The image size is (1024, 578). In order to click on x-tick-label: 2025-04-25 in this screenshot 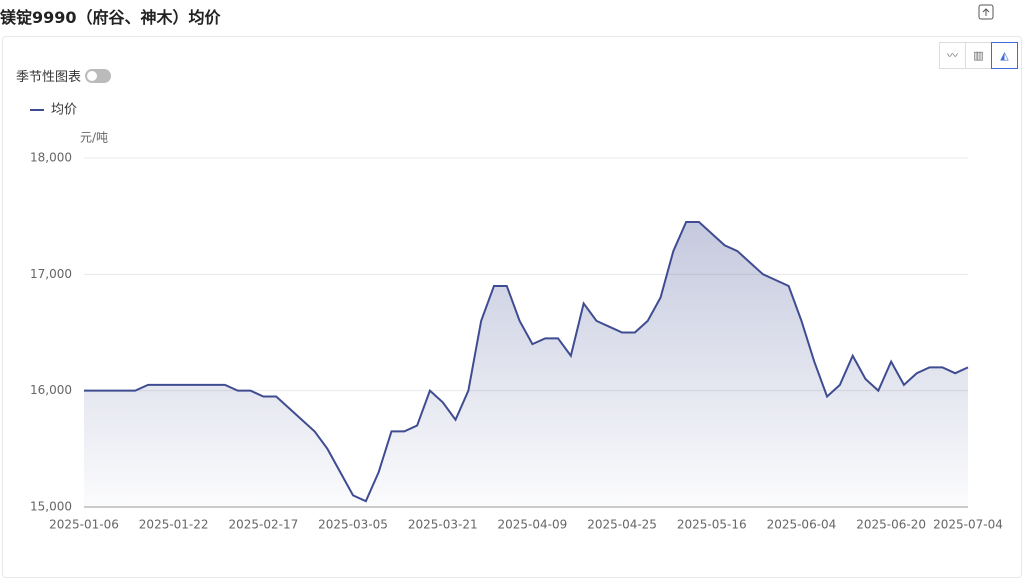, I will do `click(622, 525)`.